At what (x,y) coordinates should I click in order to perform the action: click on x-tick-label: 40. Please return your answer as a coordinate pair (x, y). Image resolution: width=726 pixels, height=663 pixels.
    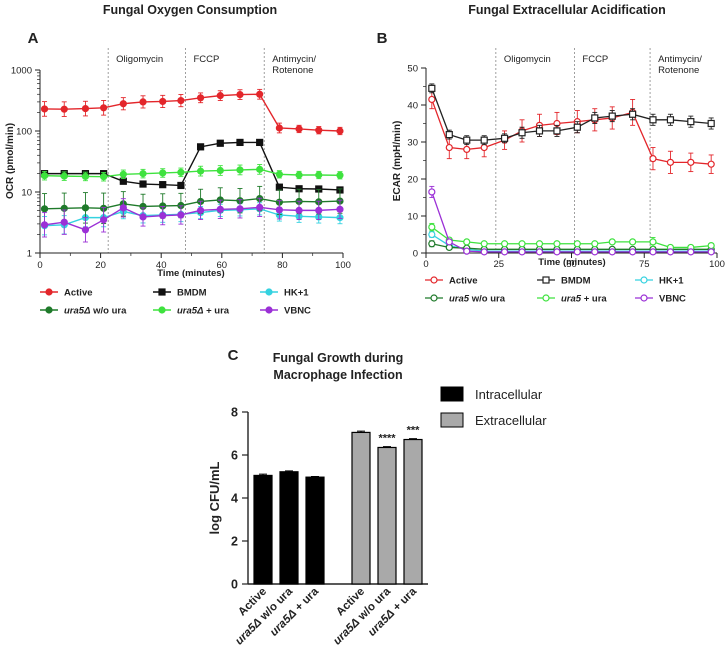
    Looking at the image, I should click on (161, 265).